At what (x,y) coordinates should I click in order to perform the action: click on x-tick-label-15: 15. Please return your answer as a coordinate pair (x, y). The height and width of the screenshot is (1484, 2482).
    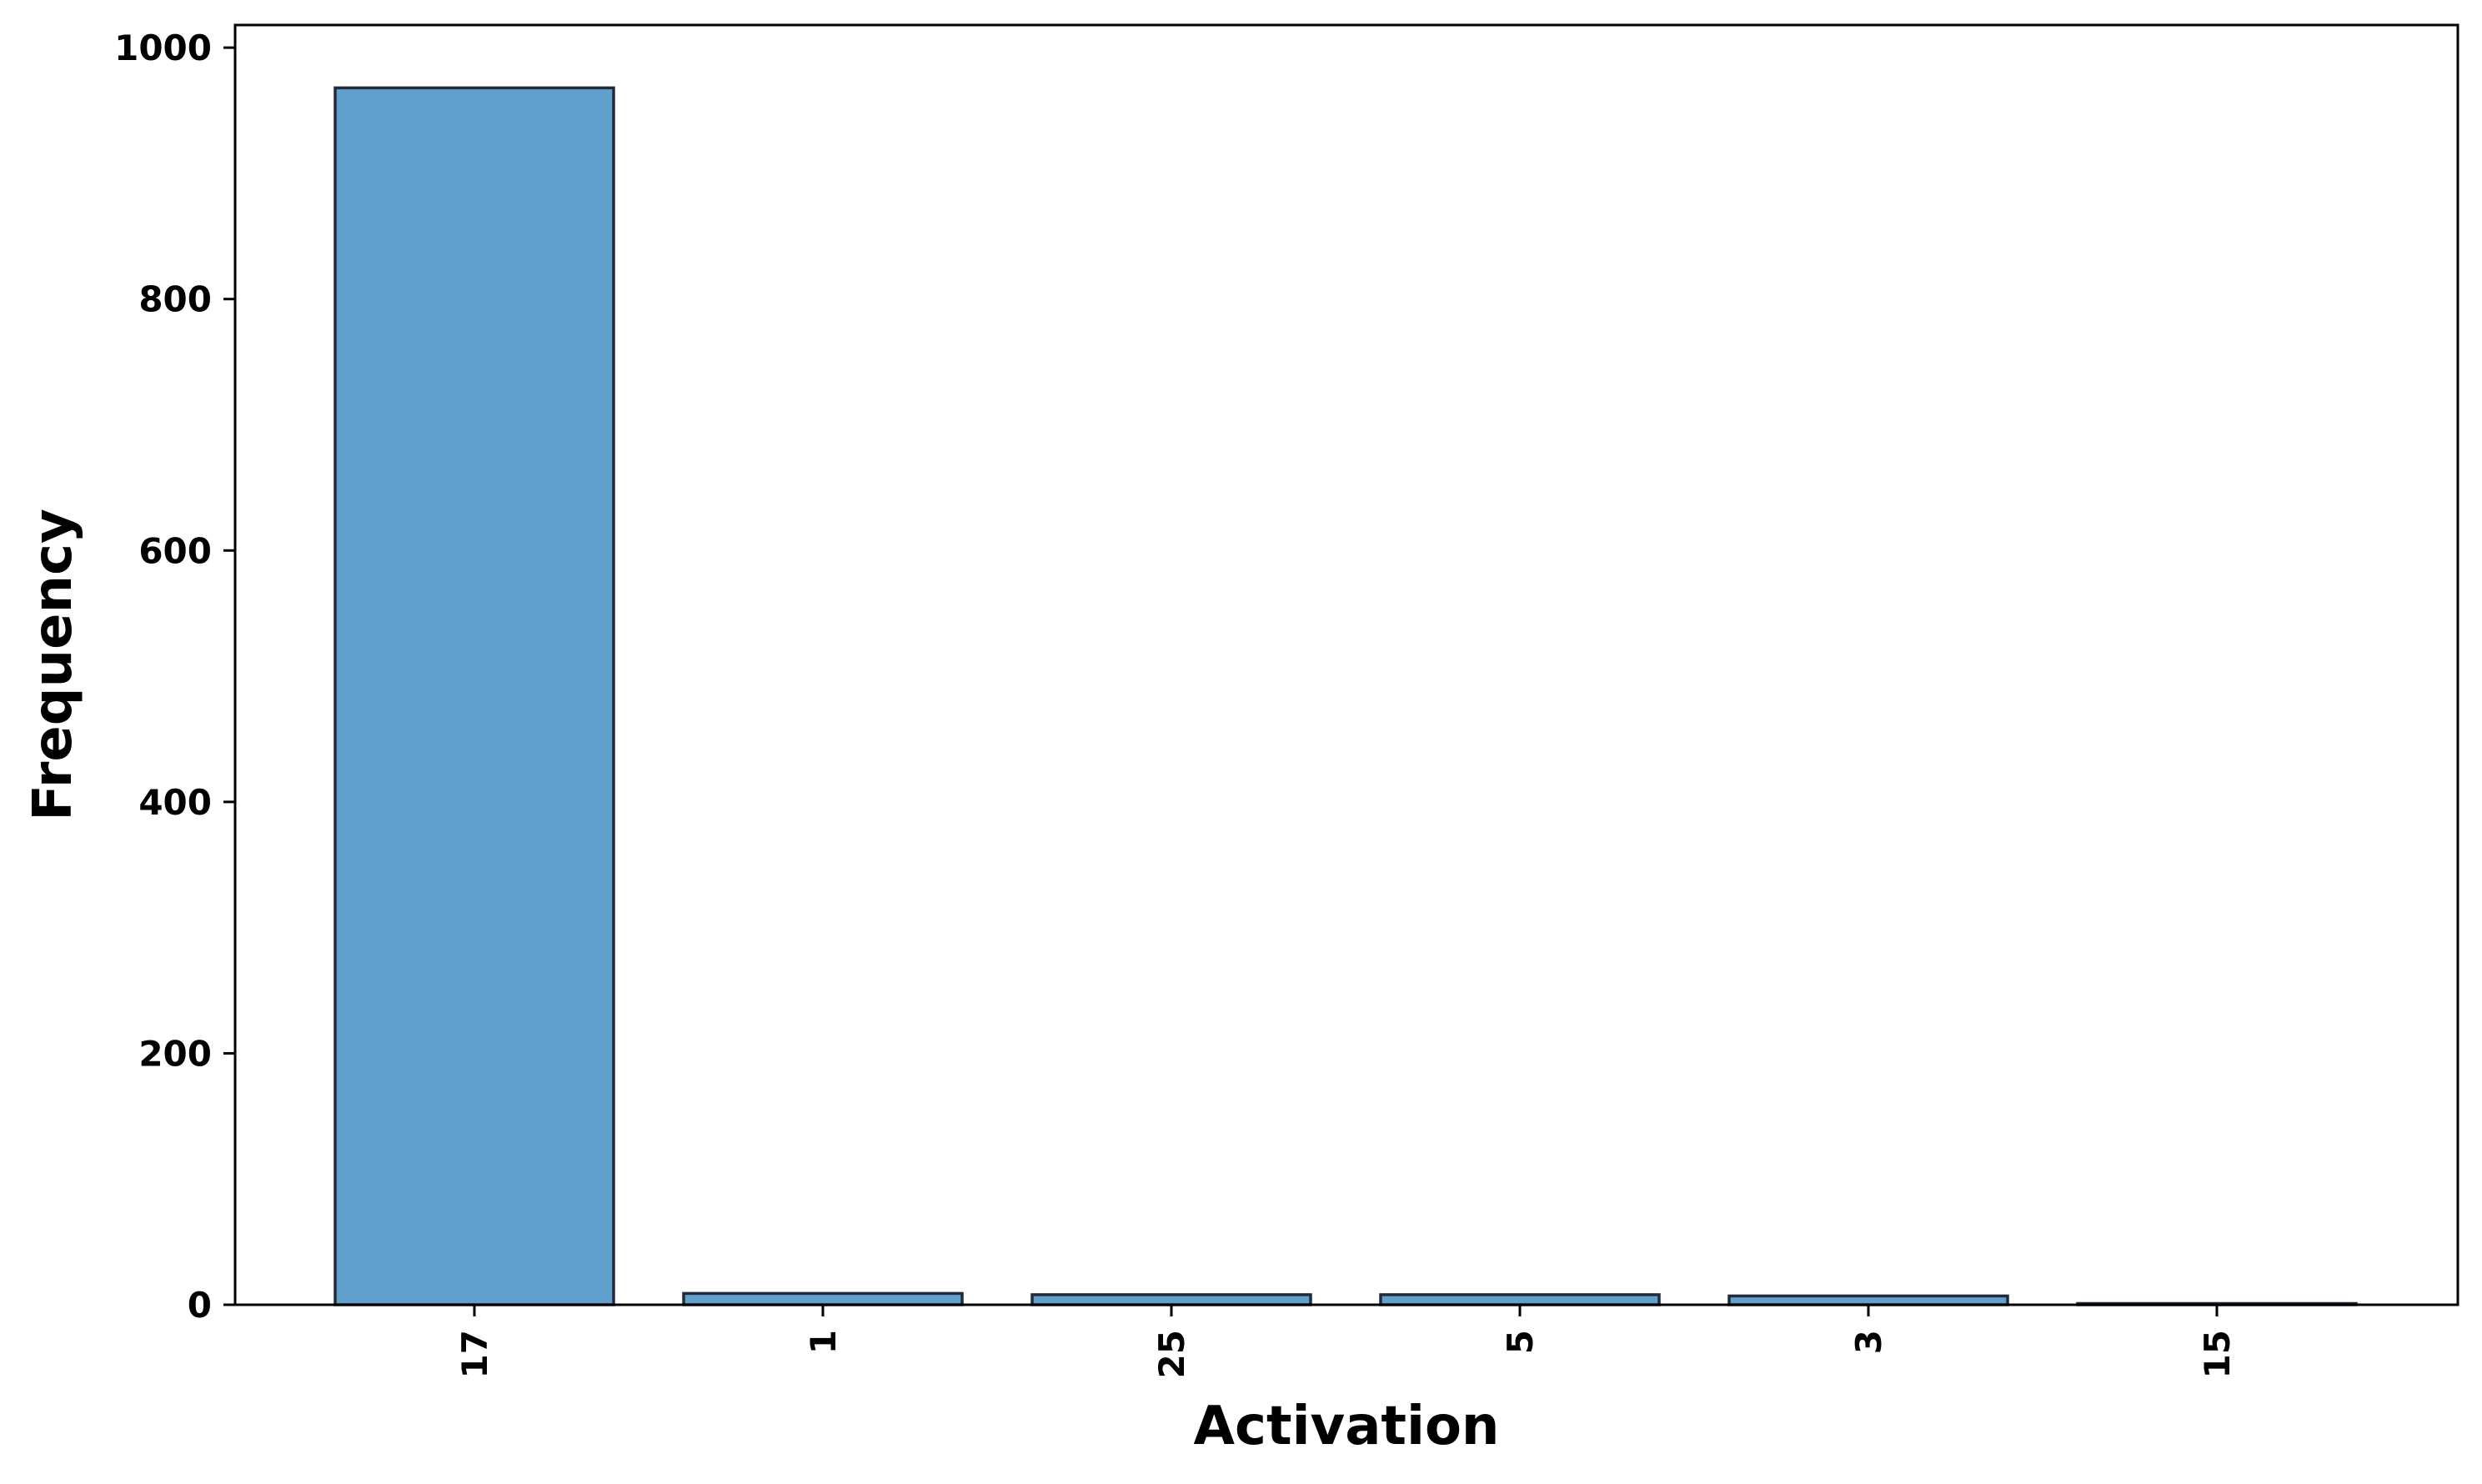
    Looking at the image, I should click on (2217, 1354).